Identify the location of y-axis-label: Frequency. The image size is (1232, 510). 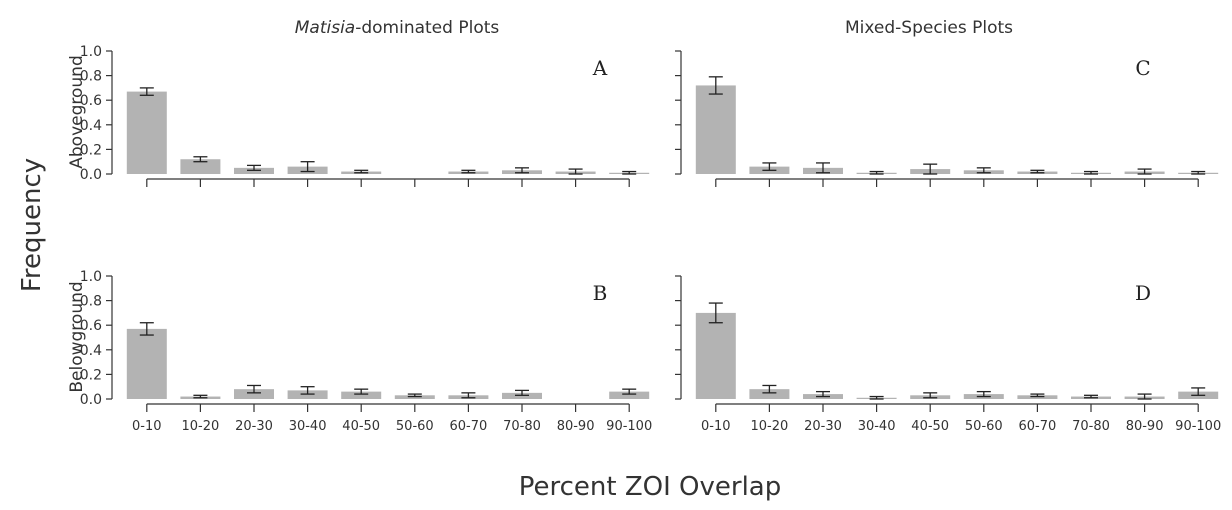
(32, 225).